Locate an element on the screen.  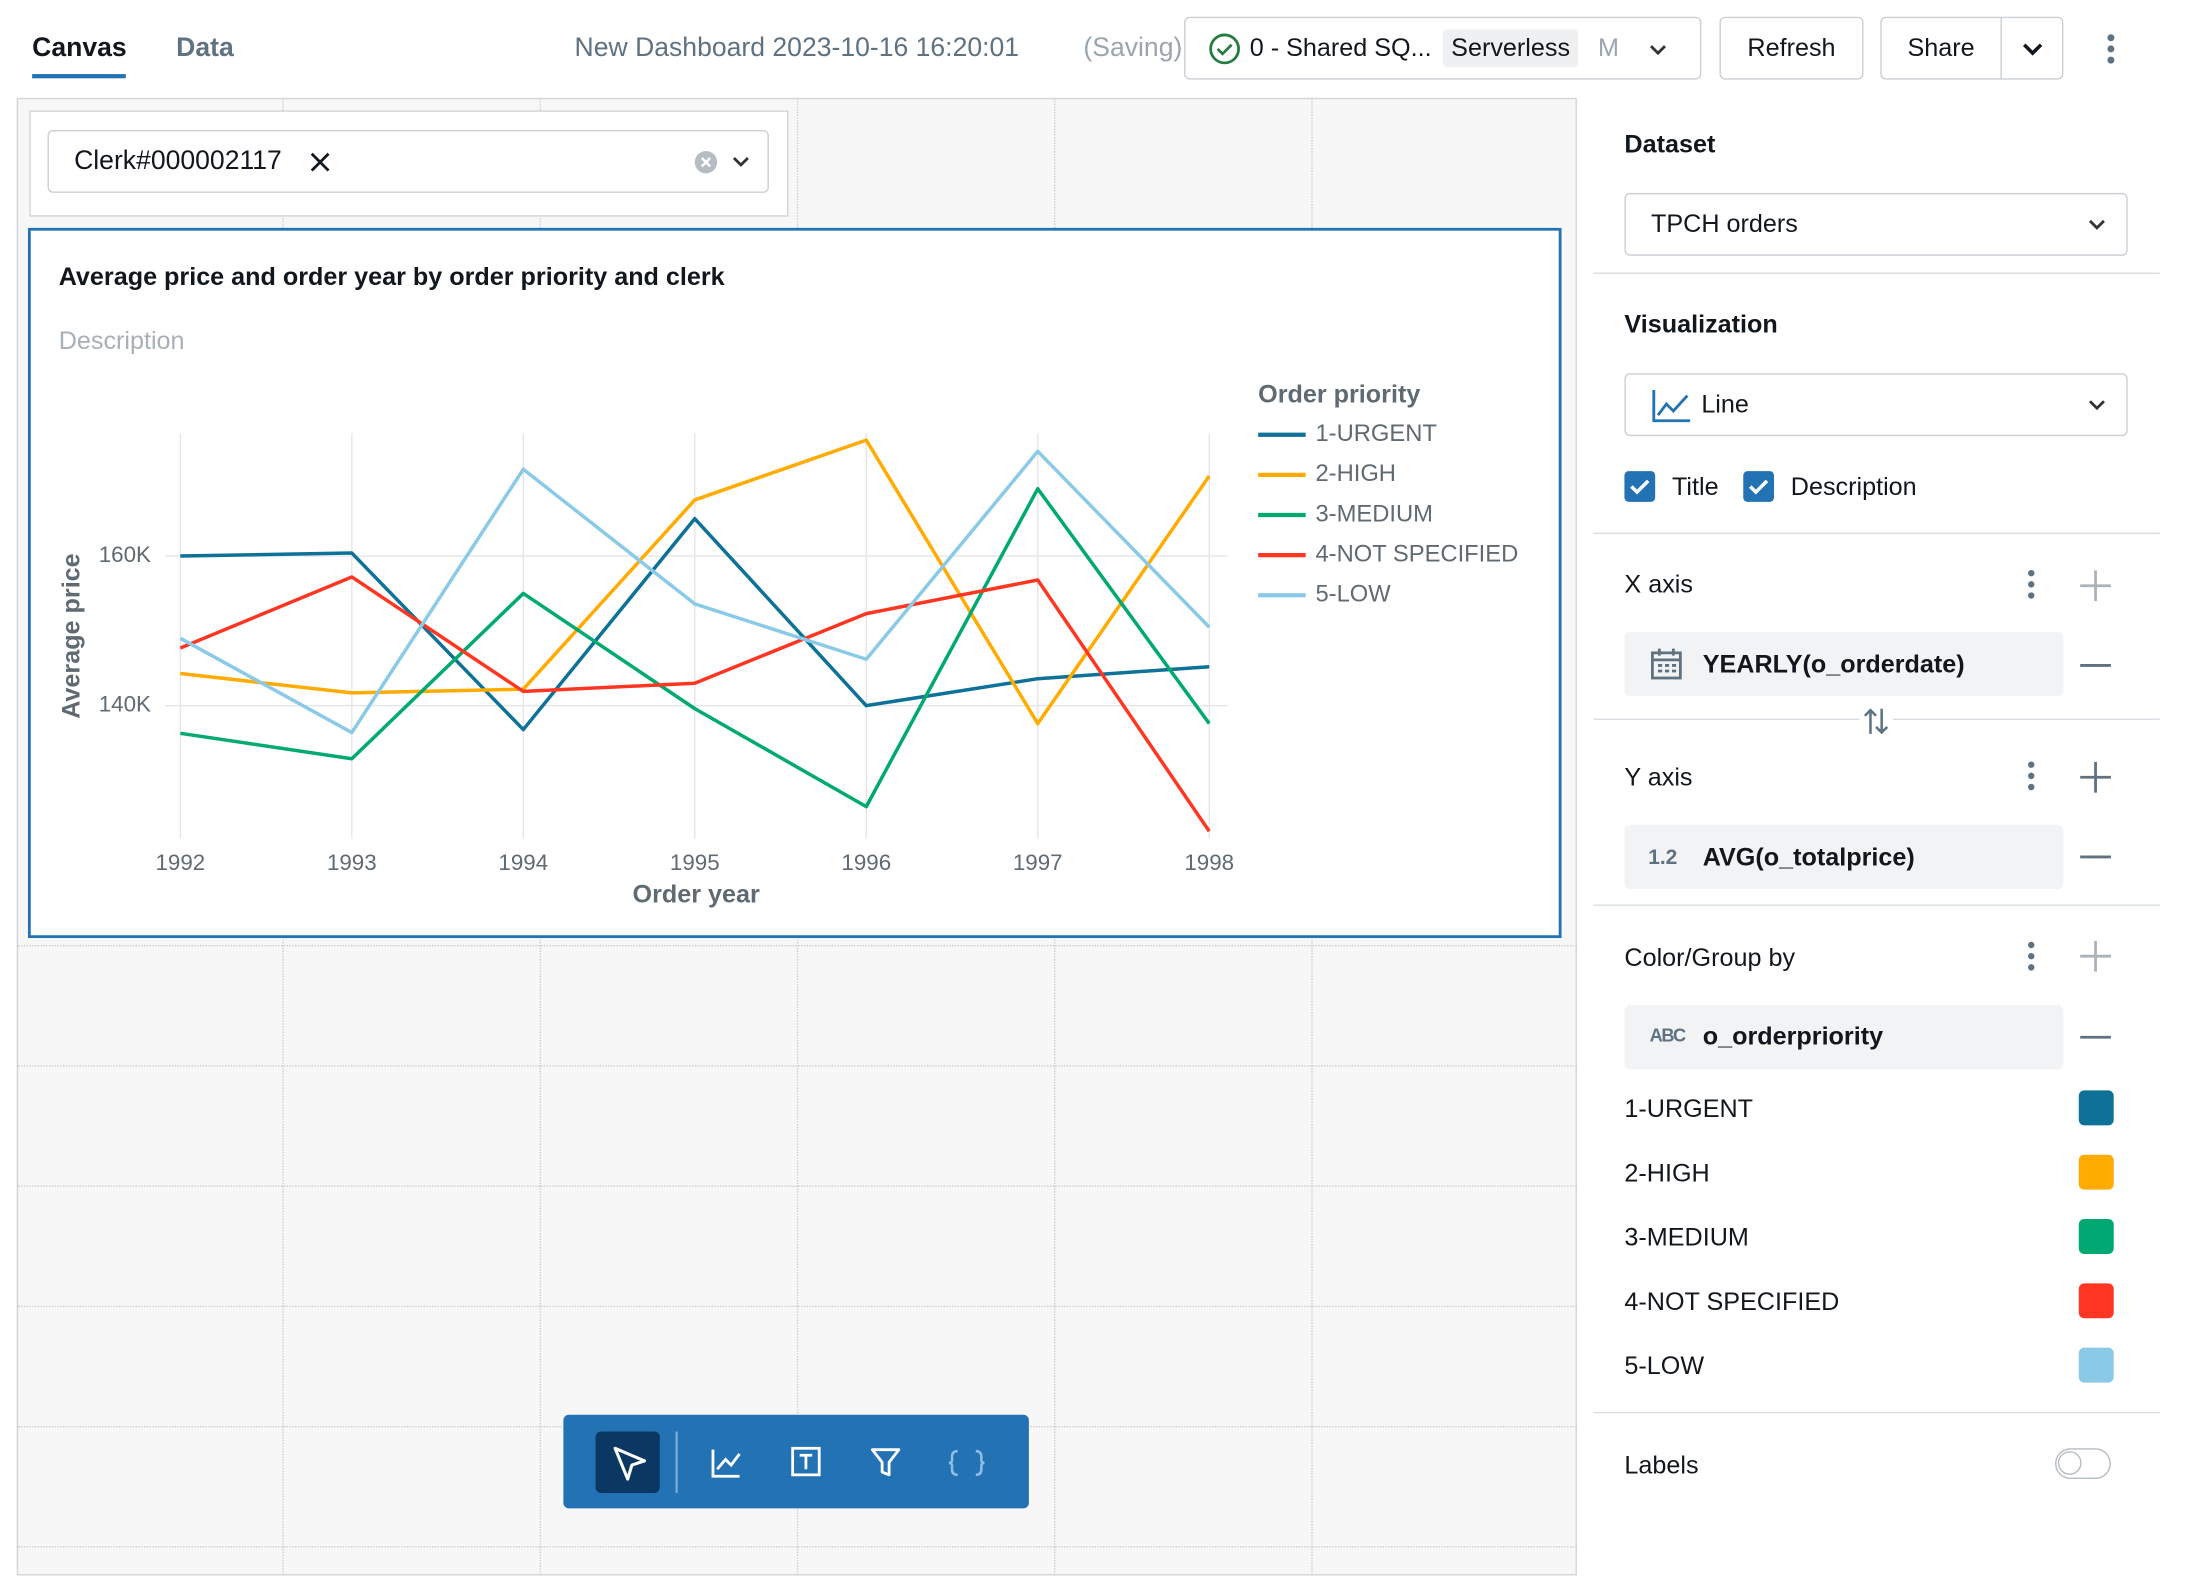
filter-chip: Clerk#000002117 is located at coordinates (178, 161).